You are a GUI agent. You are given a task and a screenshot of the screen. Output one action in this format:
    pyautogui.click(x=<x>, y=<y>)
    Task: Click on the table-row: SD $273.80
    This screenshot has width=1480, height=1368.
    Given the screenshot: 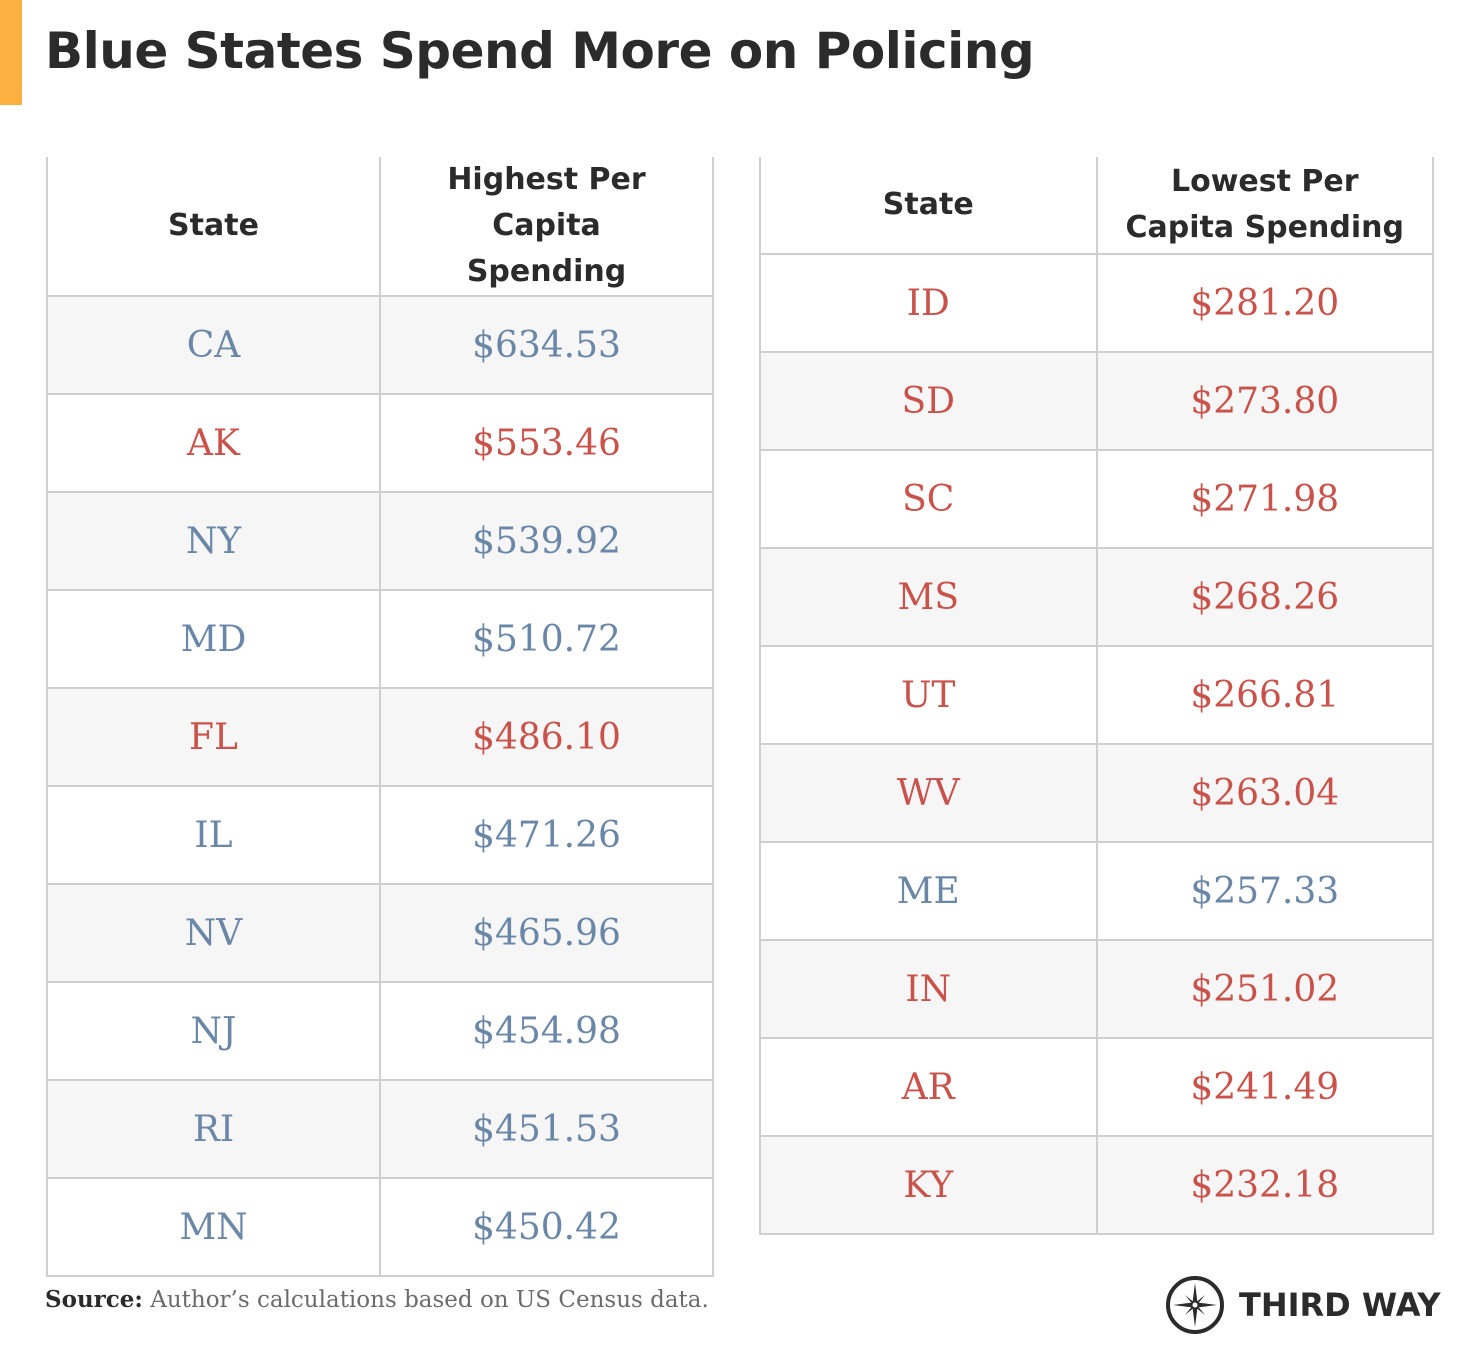 What is the action you would take?
    pyautogui.click(x=1096, y=401)
    